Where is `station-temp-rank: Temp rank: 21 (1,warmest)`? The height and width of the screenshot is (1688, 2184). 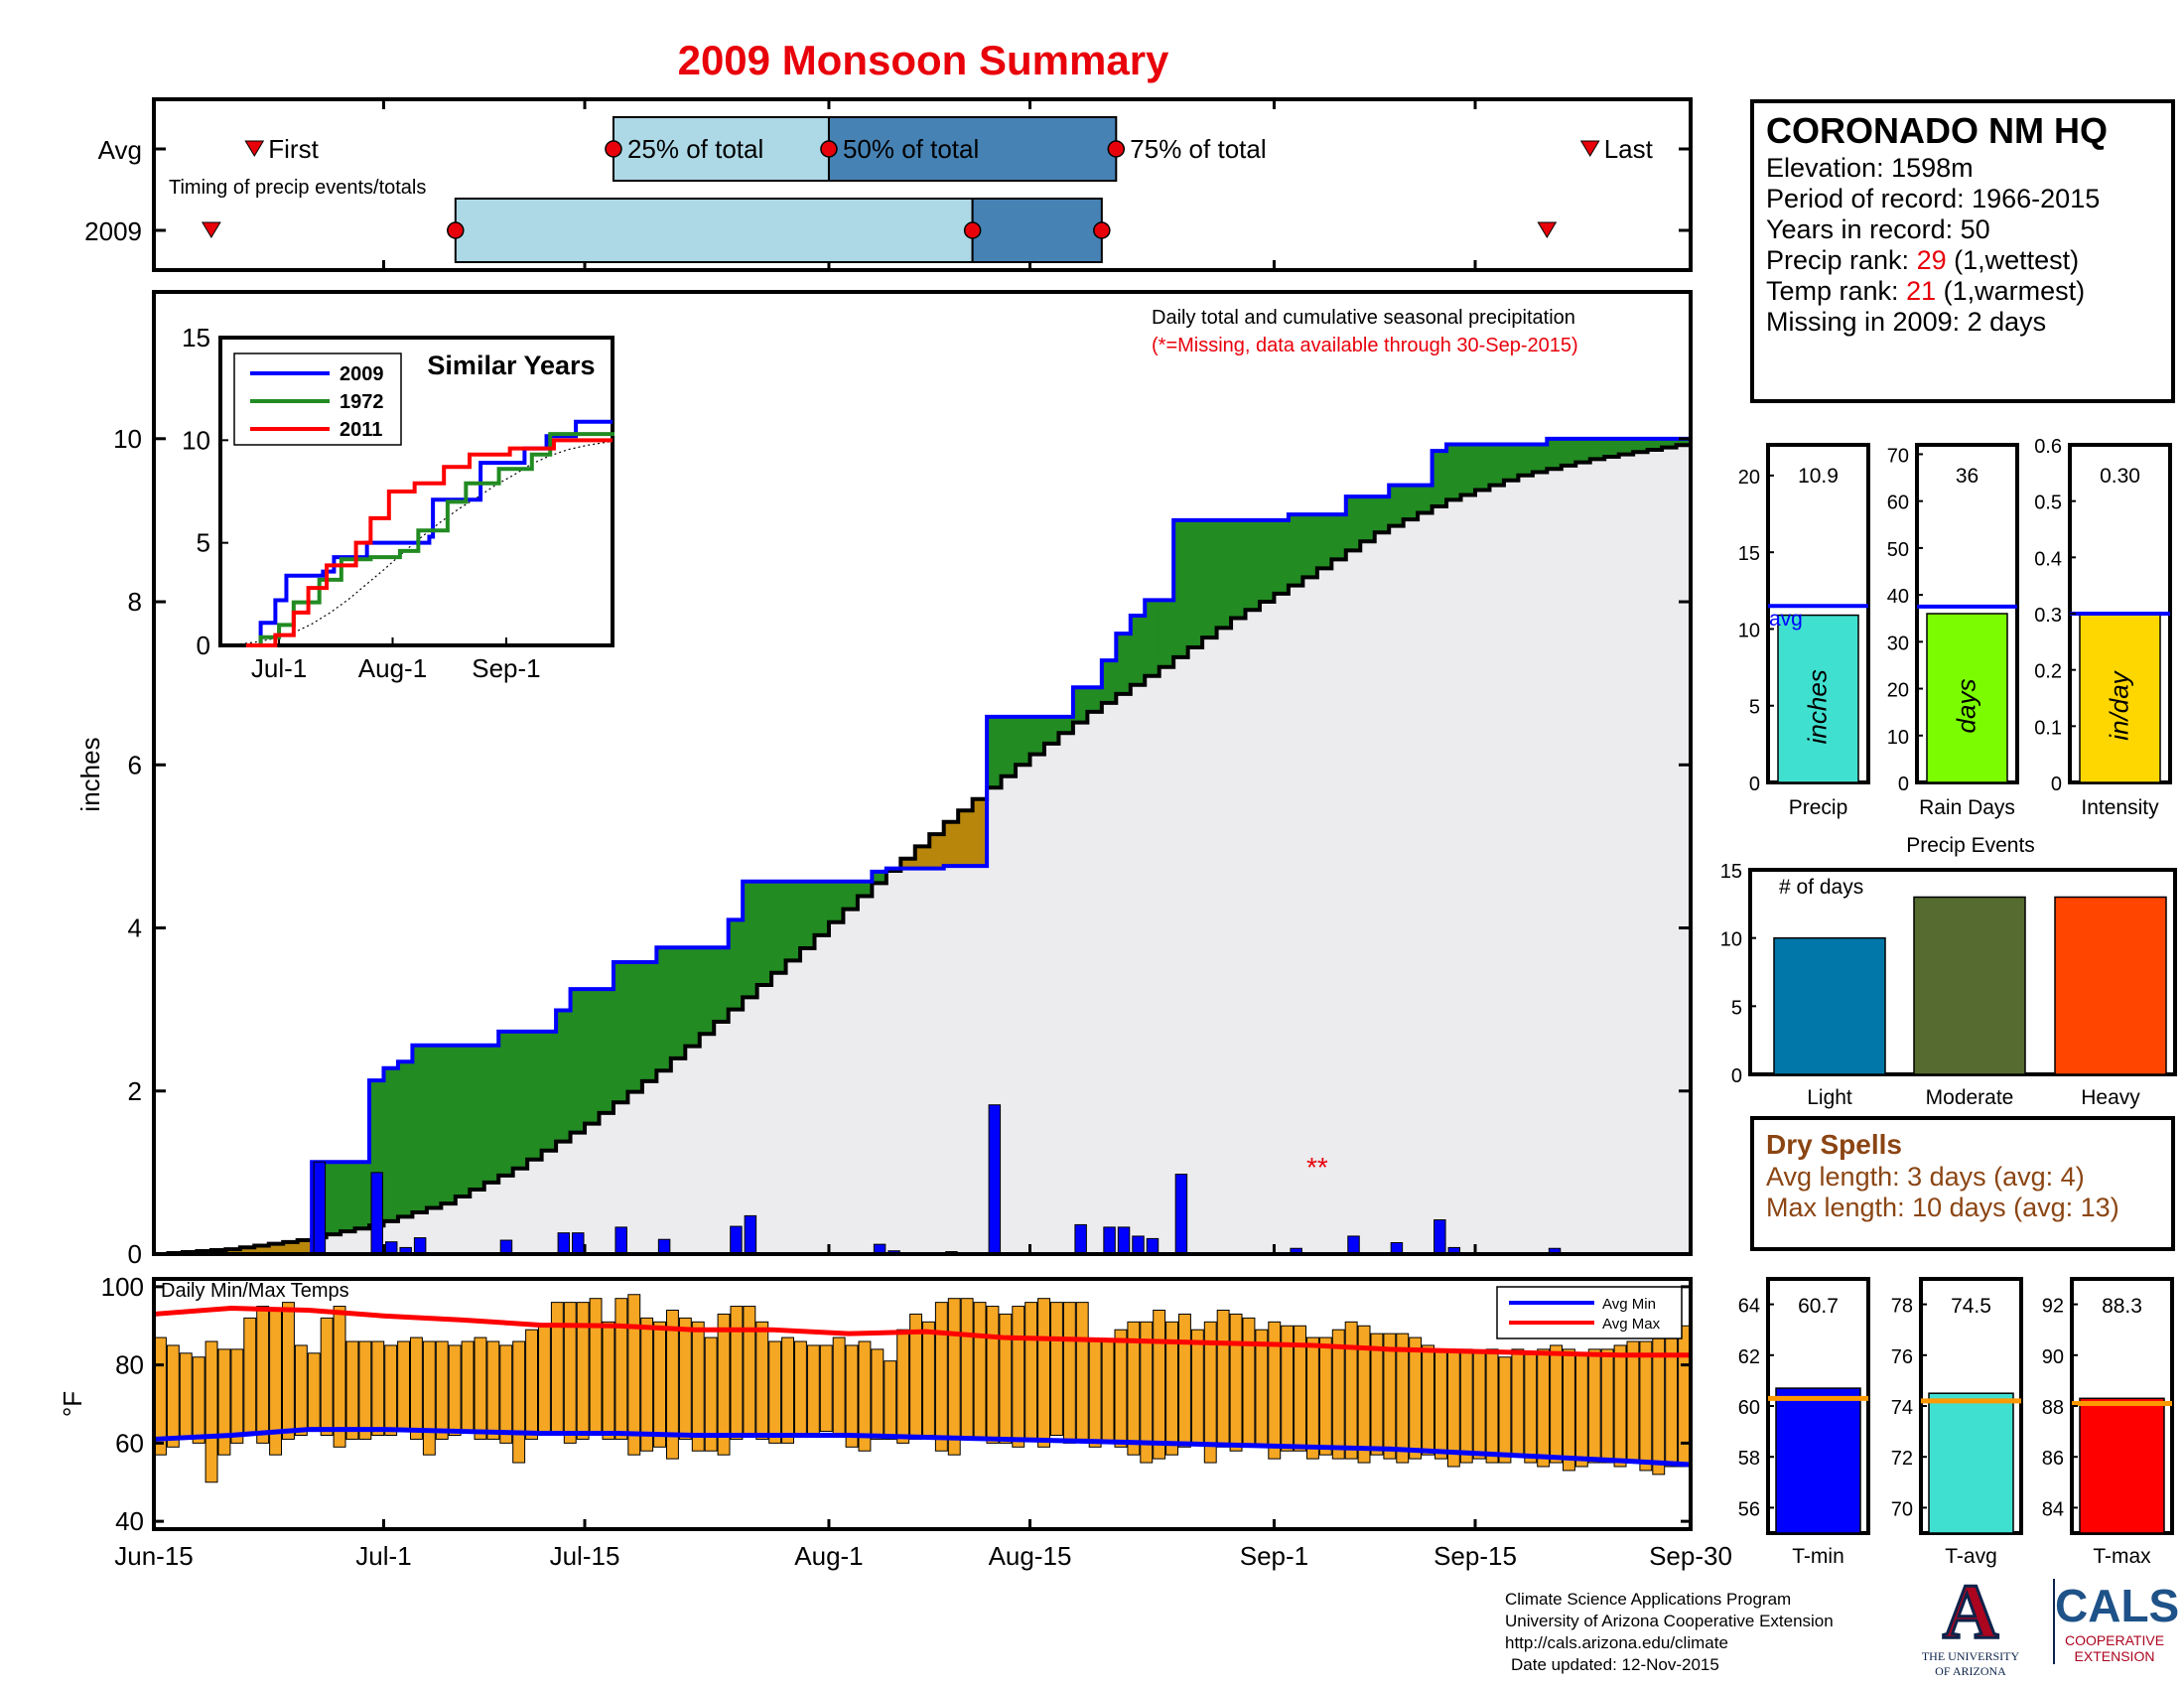 station-temp-rank: Temp rank: 21 (1,warmest) is located at coordinates (1962, 291).